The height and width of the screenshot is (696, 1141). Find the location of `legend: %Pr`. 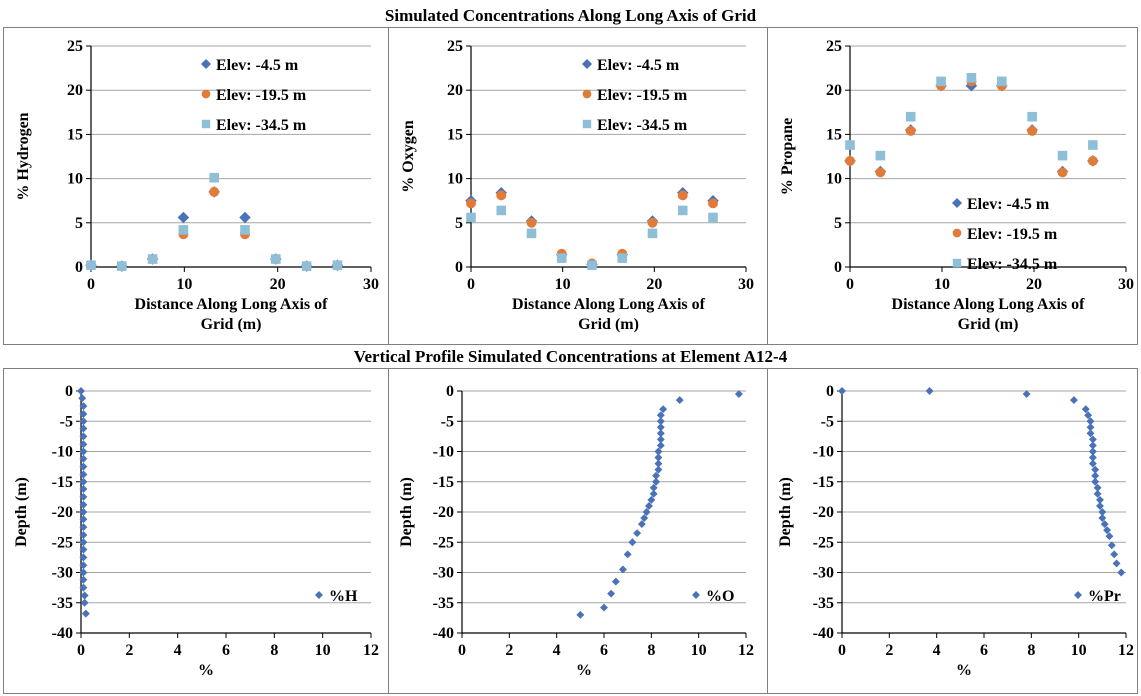

legend: %Pr is located at coordinates (1097, 596).